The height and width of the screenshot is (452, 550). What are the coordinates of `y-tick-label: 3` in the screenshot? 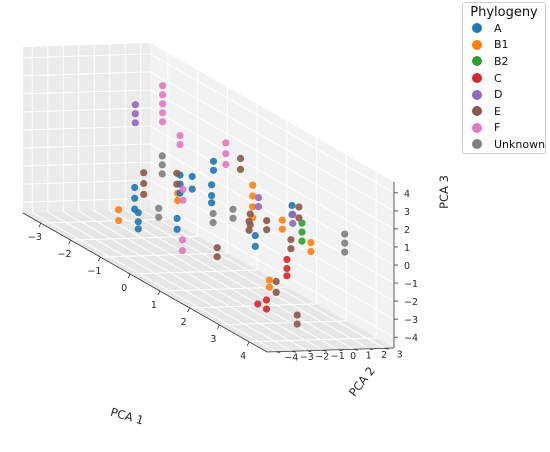 It's located at (400, 354).